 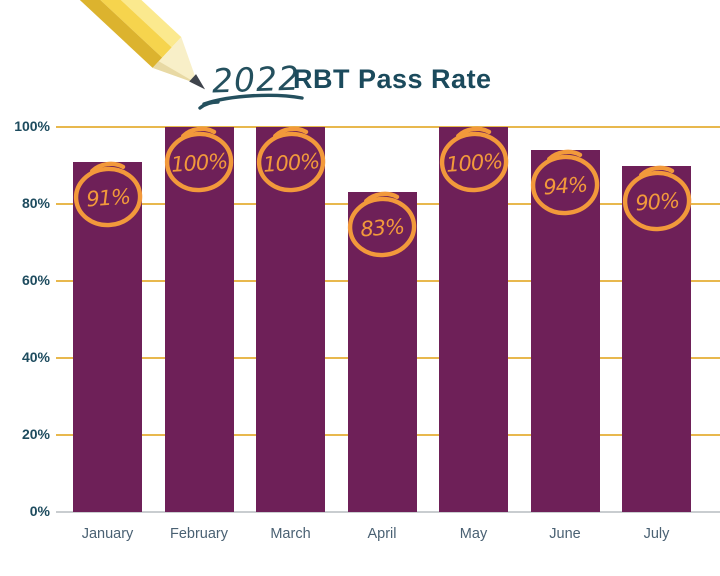 I want to click on value-badge: 94%, so click(x=565, y=182).